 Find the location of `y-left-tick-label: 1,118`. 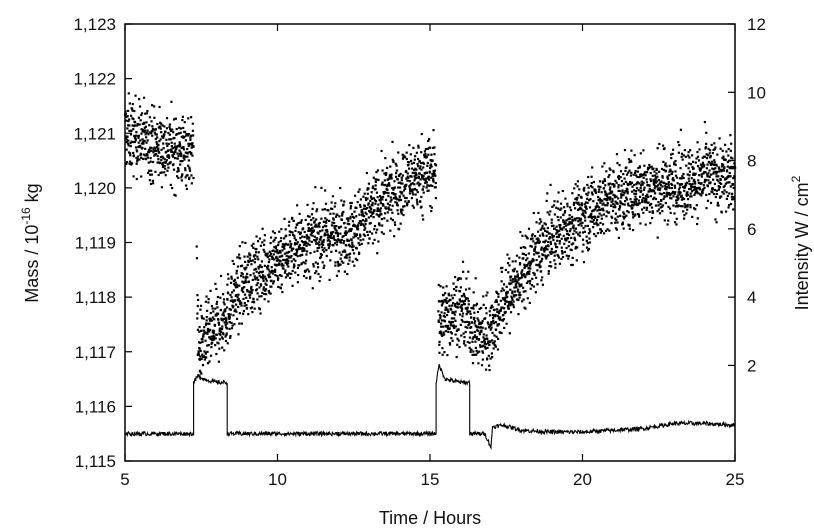

y-left-tick-label: 1,118 is located at coordinates (95, 297).